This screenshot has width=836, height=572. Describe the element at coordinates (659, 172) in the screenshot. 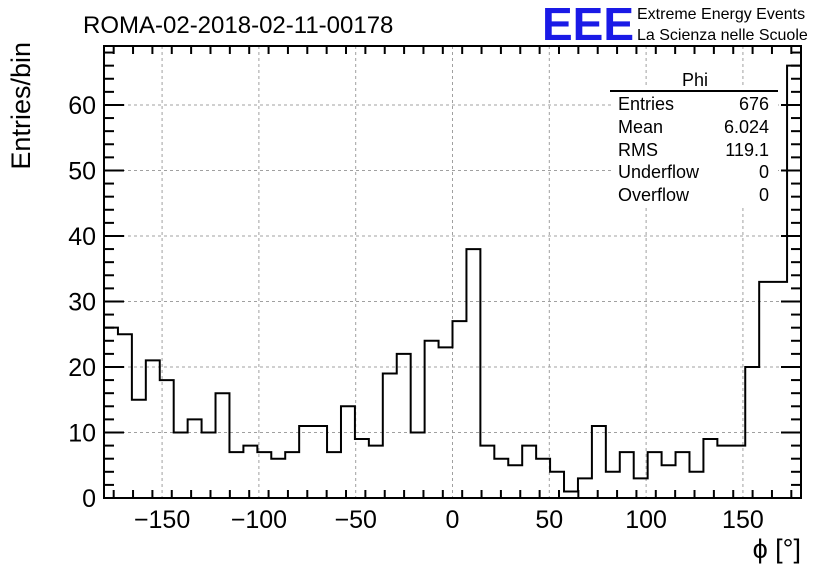

I see `stats-label-underflow: Underflow` at that location.